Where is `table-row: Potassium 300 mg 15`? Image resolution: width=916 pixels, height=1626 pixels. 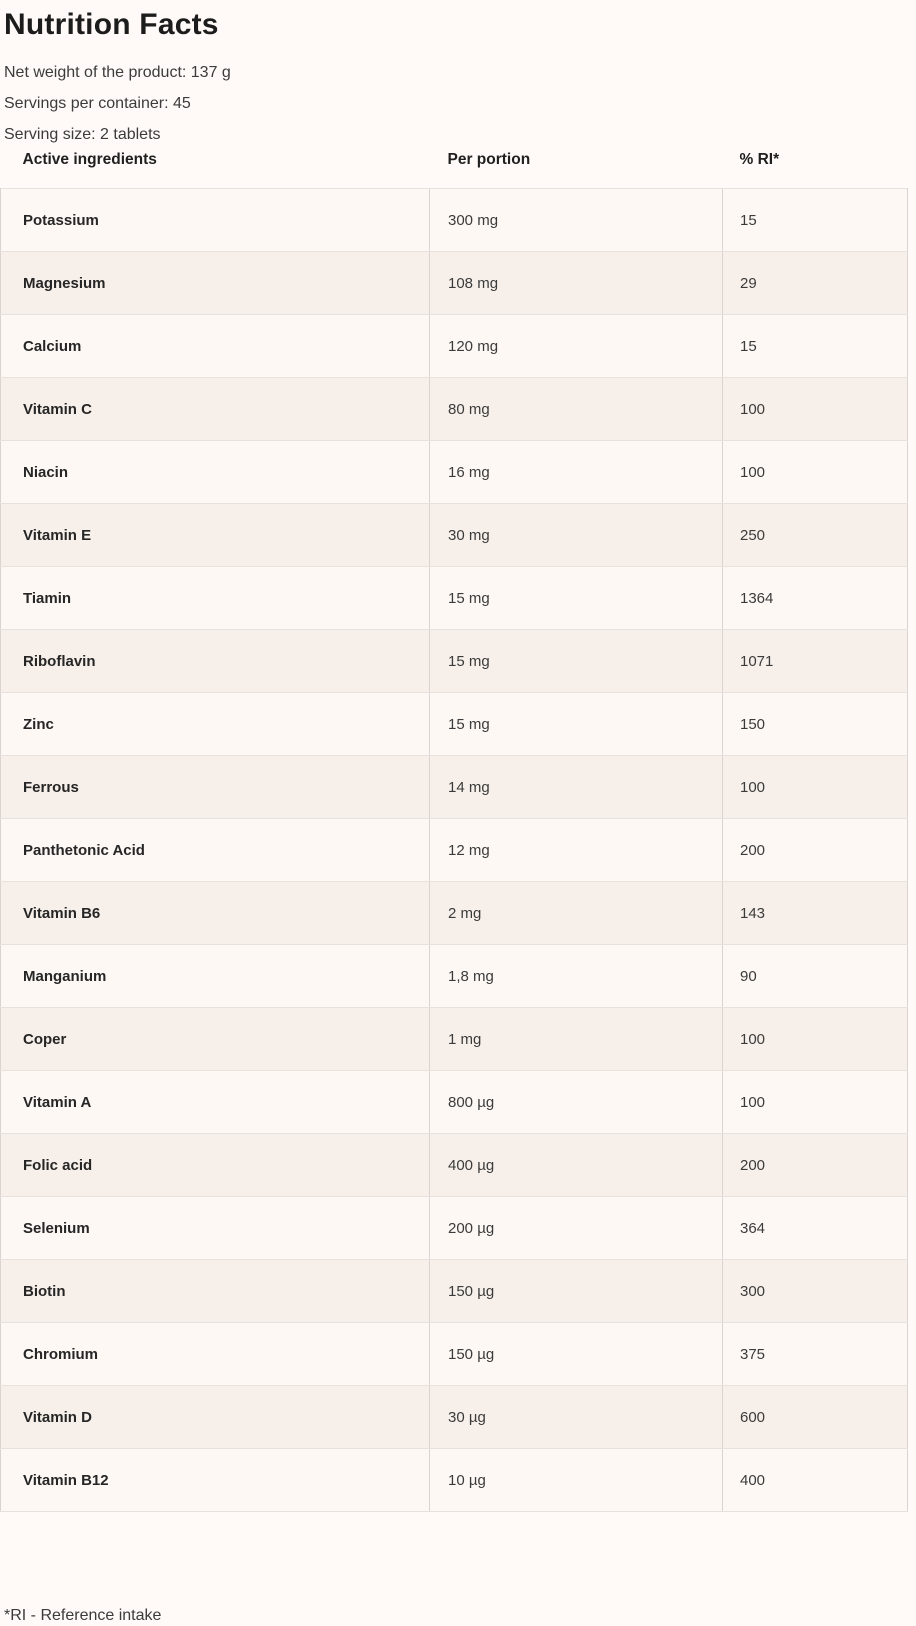 table-row: Potassium 300 mg 15 is located at coordinates (454, 220).